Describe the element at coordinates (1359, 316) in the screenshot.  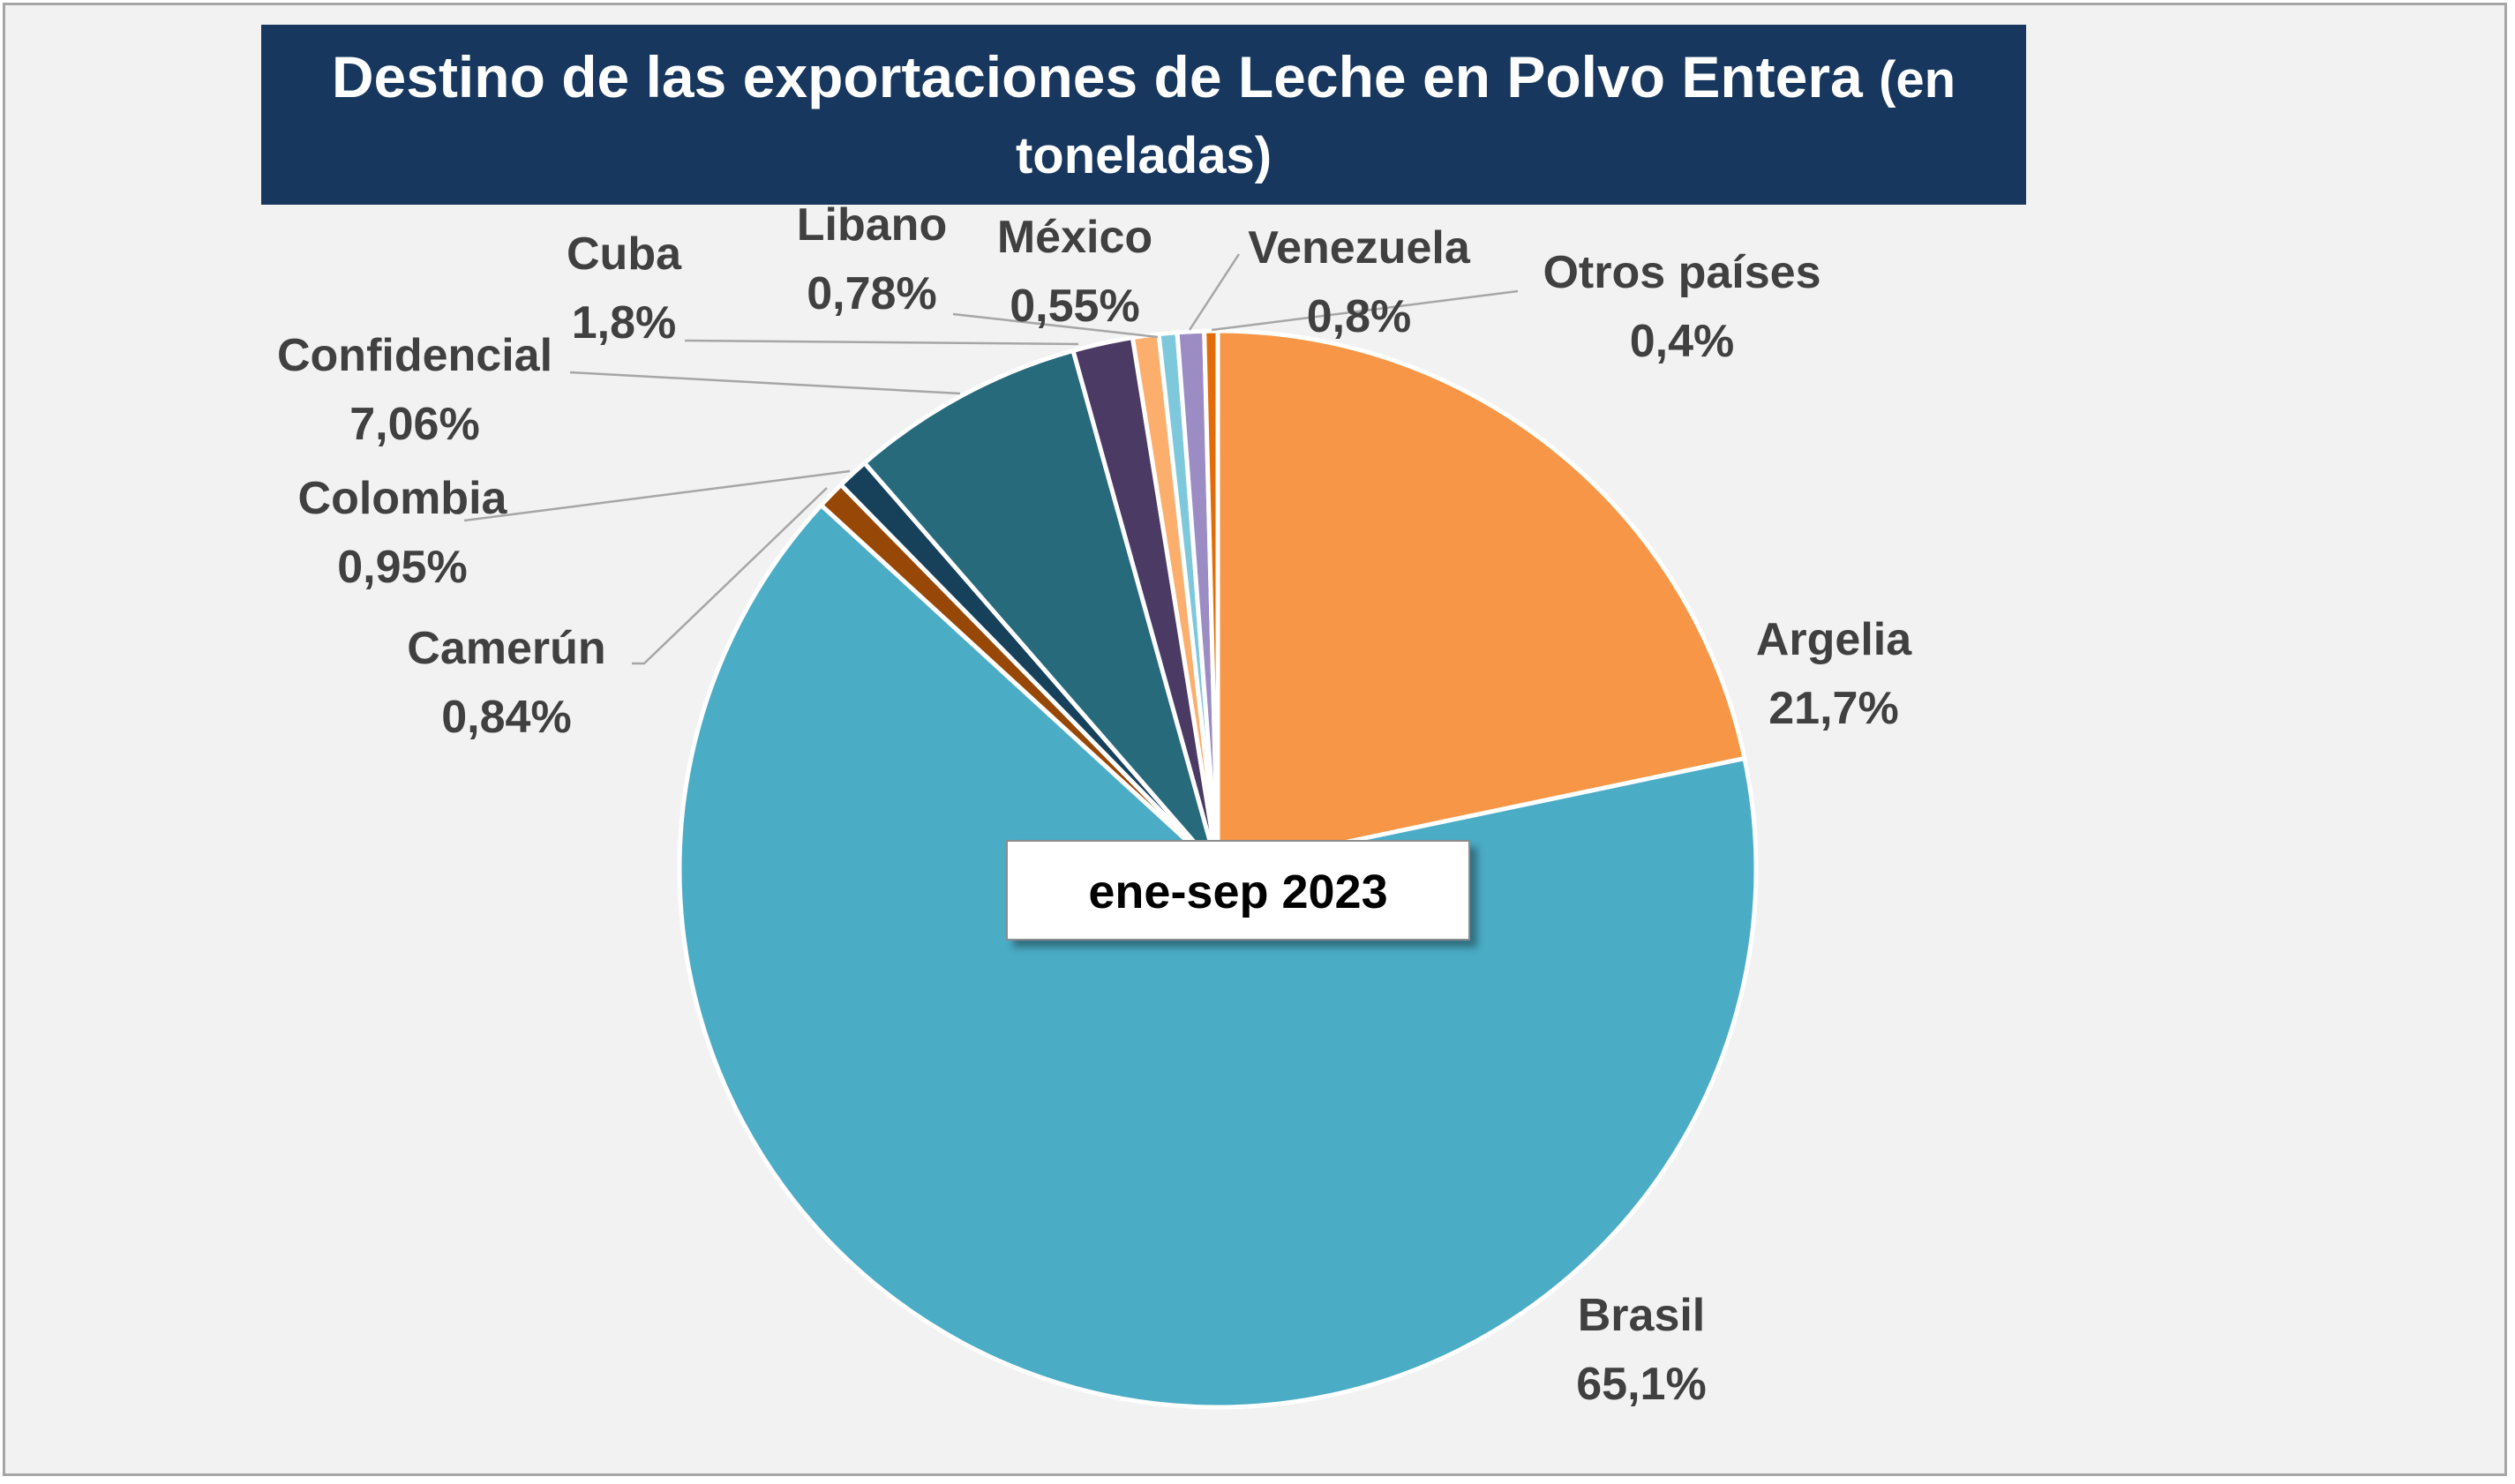
I see `slice-label-value-8: 0,8%` at that location.